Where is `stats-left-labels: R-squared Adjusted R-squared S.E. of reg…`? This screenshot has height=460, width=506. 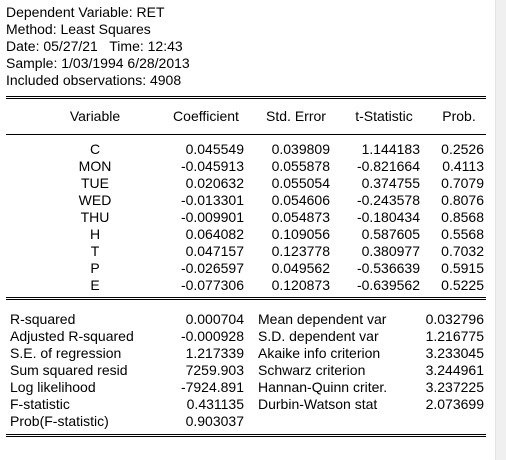 stats-left-labels: R-squared Adjusted R-squared S.E. of reg… is located at coordinates (85, 370).